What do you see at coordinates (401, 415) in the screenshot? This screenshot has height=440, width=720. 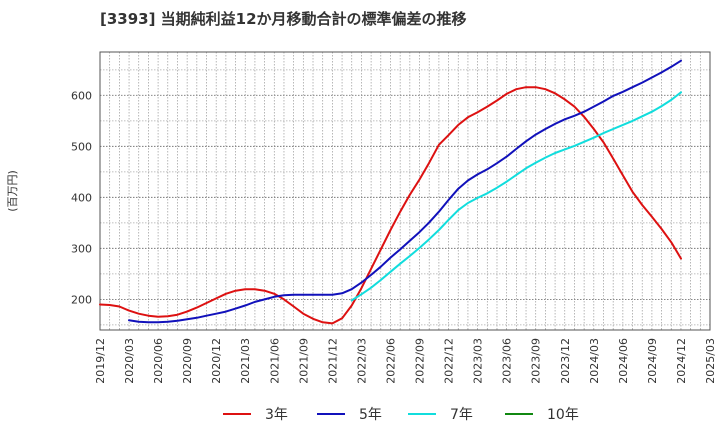 I see `legend: 3年 5年 7年 10年` at bounding box center [401, 415].